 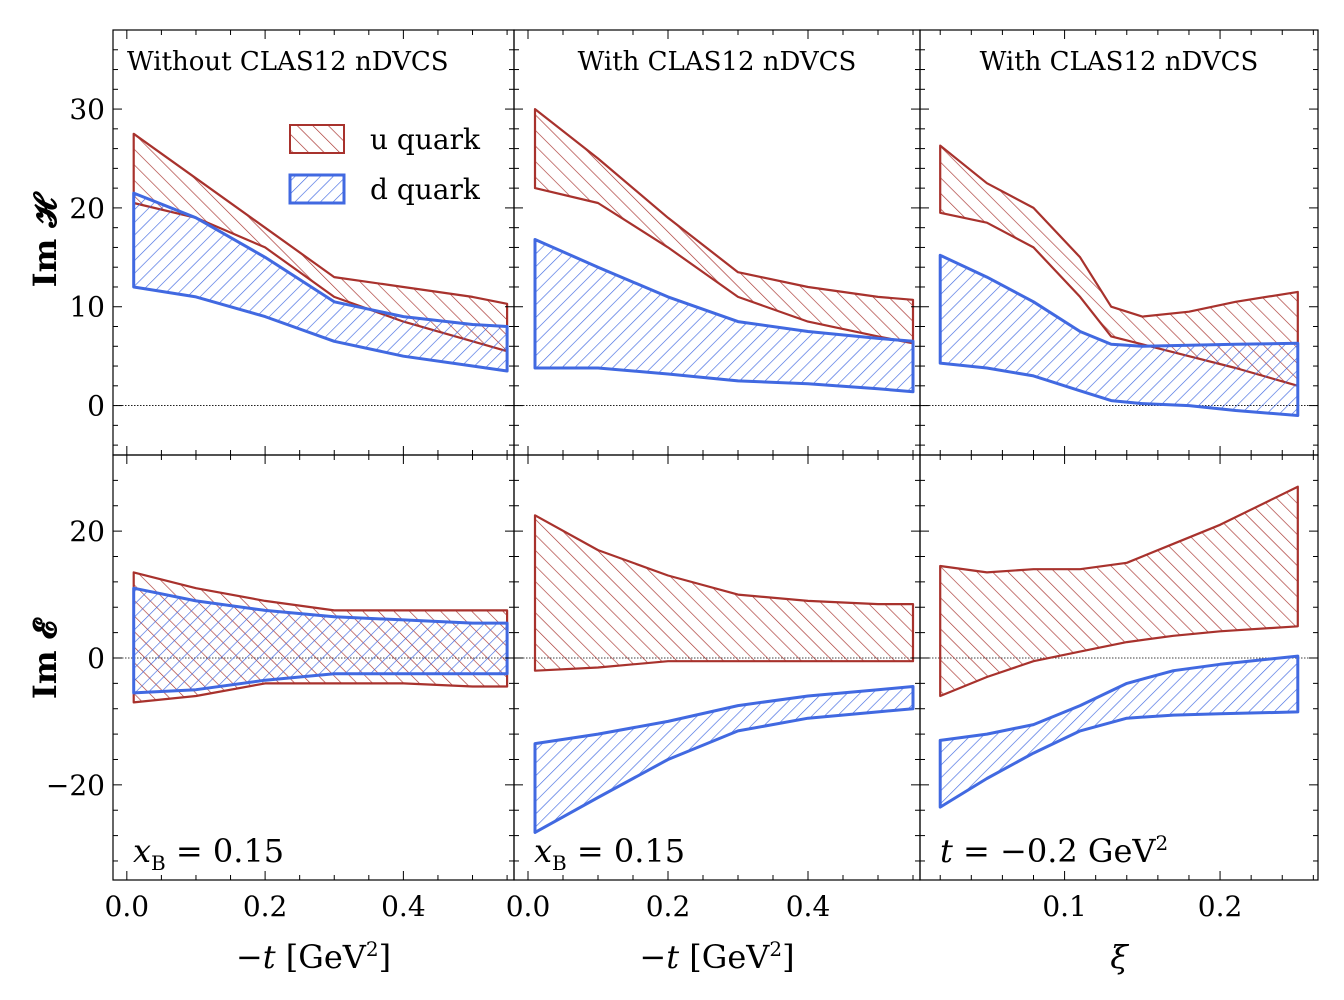 I want to click on panel-annotation: t = −0.2 GeV2, so click(x=1054, y=850).